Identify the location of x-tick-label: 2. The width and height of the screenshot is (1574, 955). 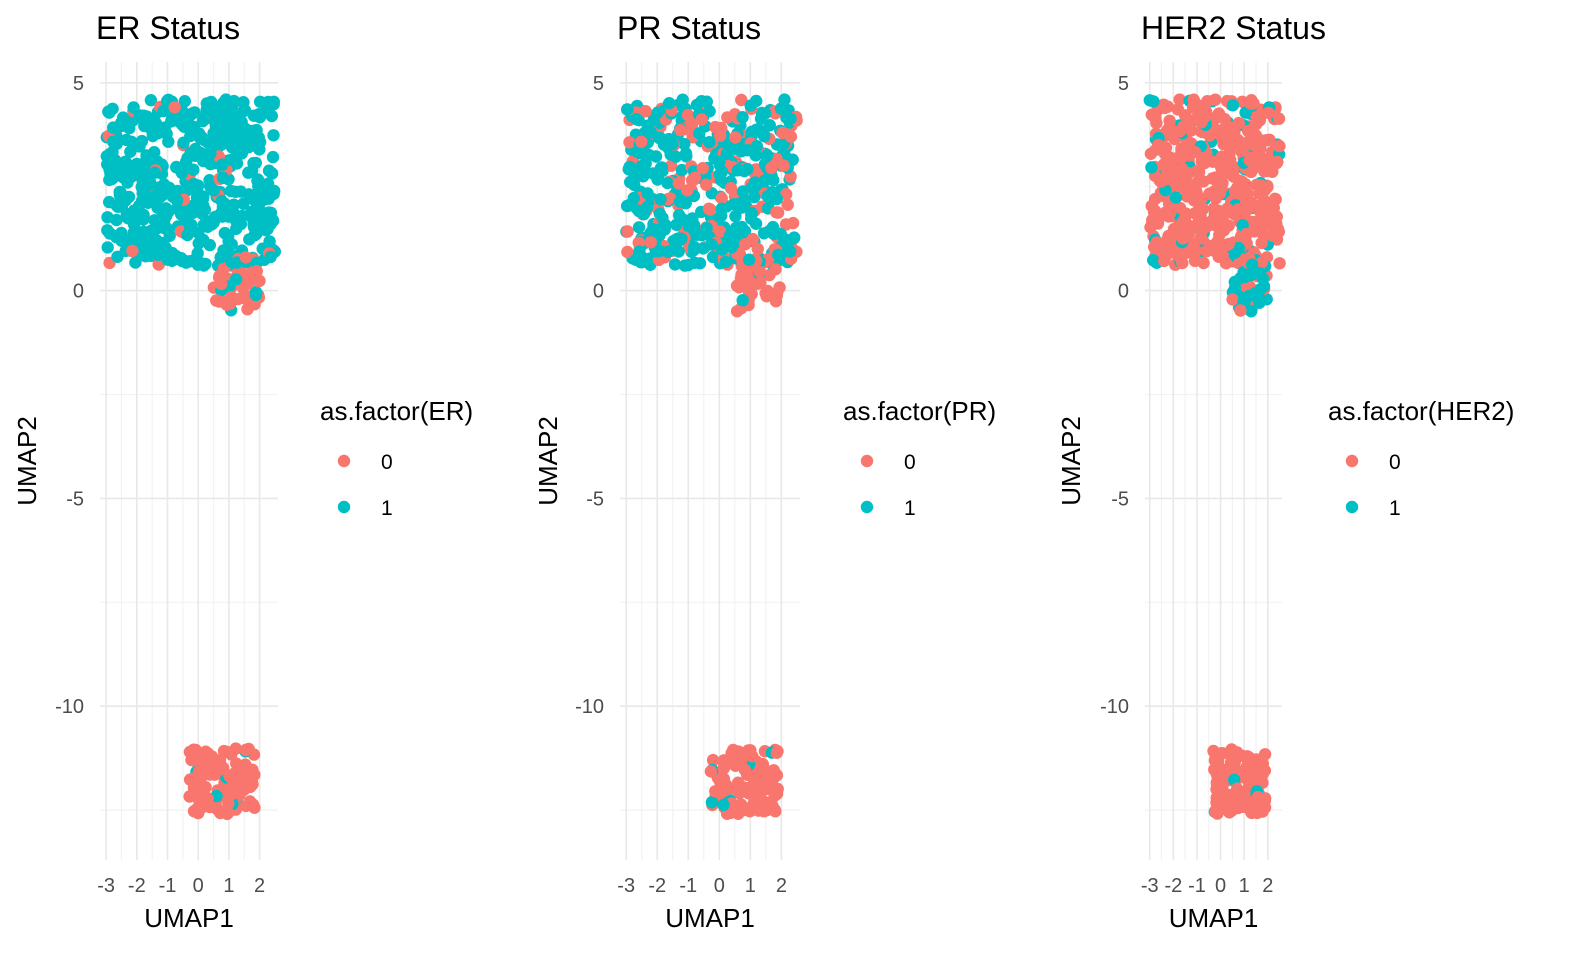
(259, 886).